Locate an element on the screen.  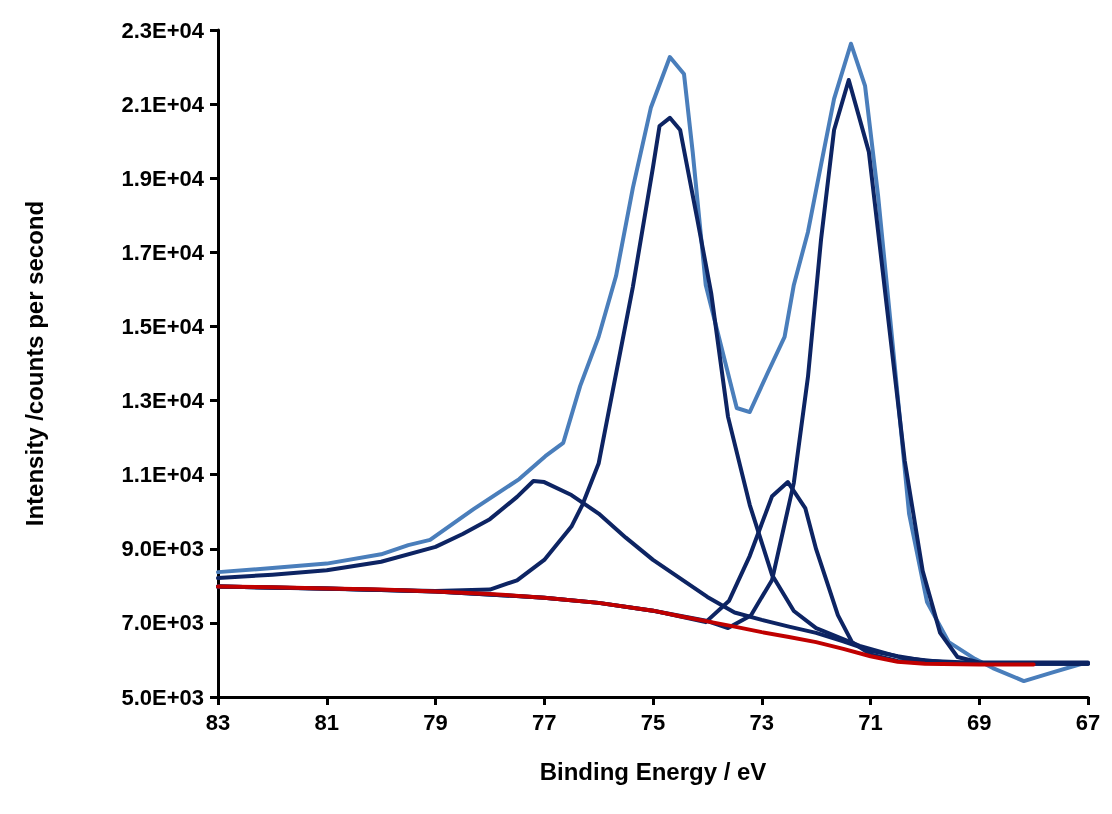
y-tick-label: 1.1E+04 is located at coordinates (163, 475).